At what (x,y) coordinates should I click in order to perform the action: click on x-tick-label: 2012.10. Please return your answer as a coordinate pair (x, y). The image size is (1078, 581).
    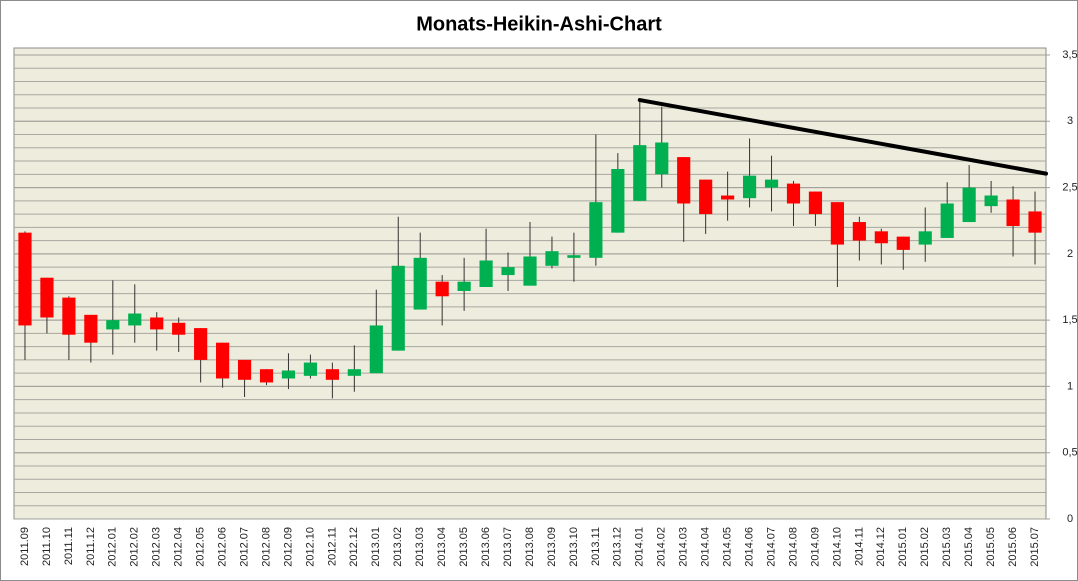
    Looking at the image, I should click on (310, 547).